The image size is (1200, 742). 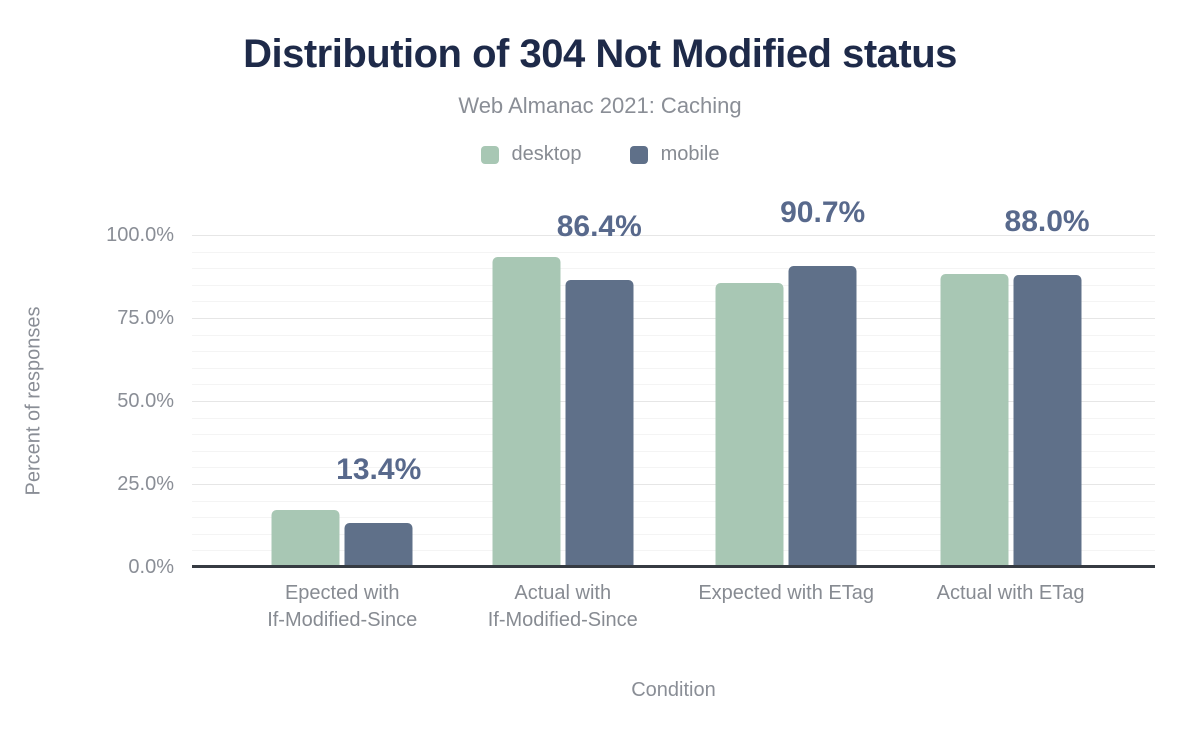 What do you see at coordinates (823, 212) in the screenshot?
I see `bar-annotation: 90.7%` at bounding box center [823, 212].